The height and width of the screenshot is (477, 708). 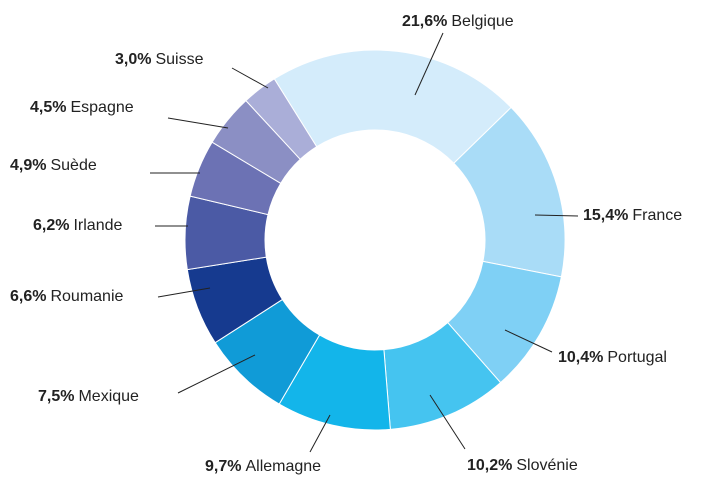 I want to click on value-label: 21,6%, so click(x=424, y=21).